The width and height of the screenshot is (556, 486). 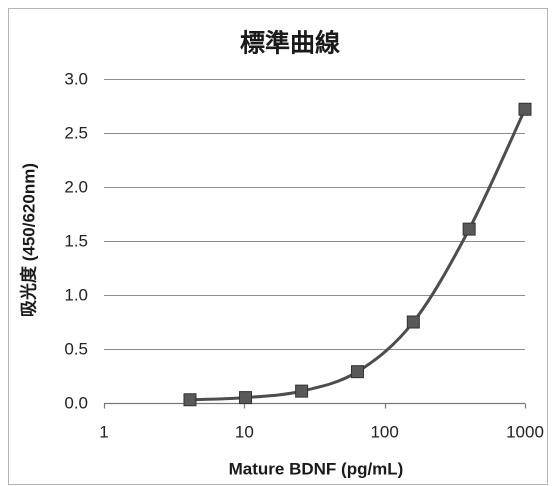 What do you see at coordinates (76, 403) in the screenshot?
I see `y-tick-label: 0.0` at bounding box center [76, 403].